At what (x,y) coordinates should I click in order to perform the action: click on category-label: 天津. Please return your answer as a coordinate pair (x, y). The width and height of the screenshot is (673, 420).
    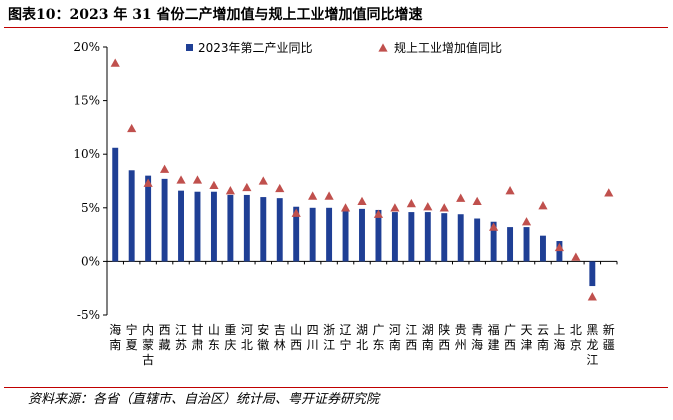
    Looking at the image, I should click on (527, 337).